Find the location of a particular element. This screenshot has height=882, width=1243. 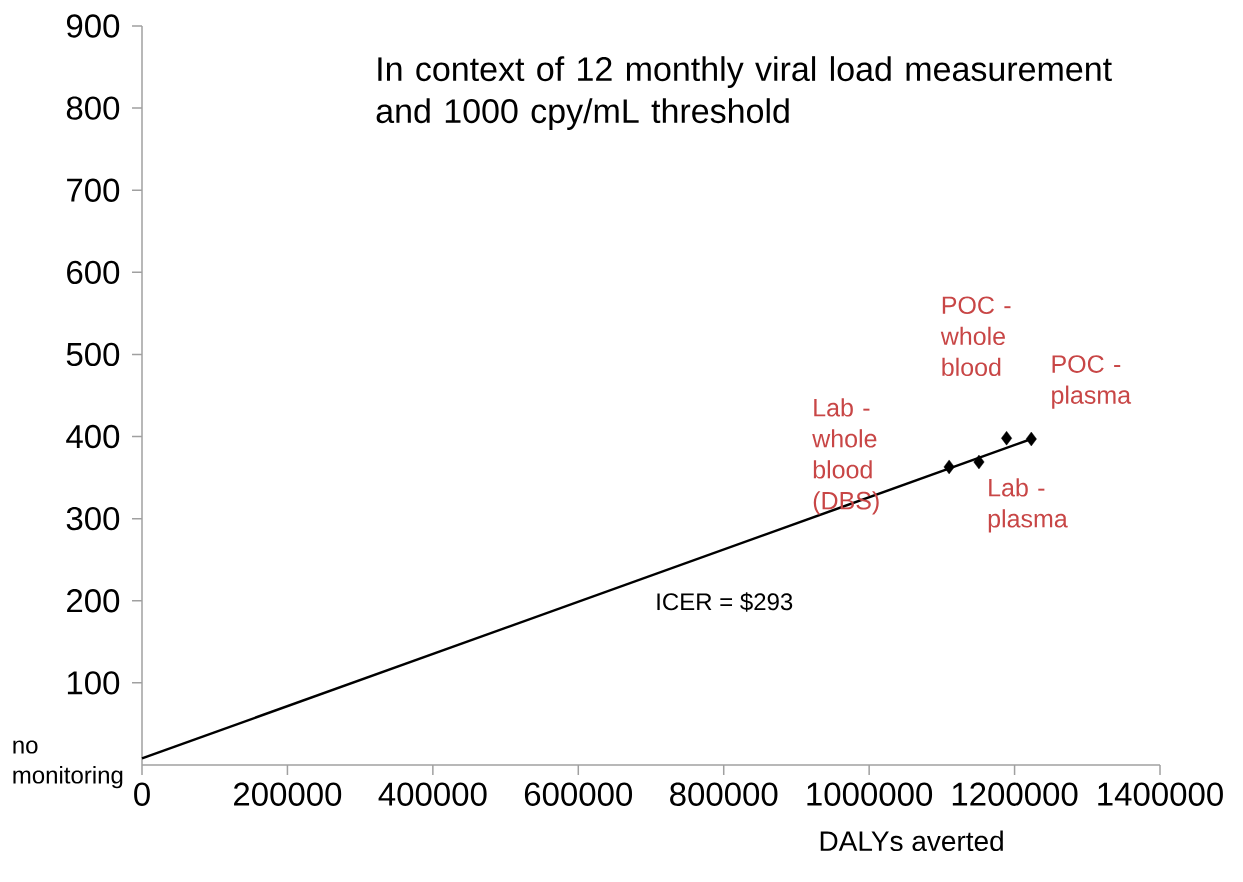

x-tick-label: 1200000 is located at coordinates (1015, 794).